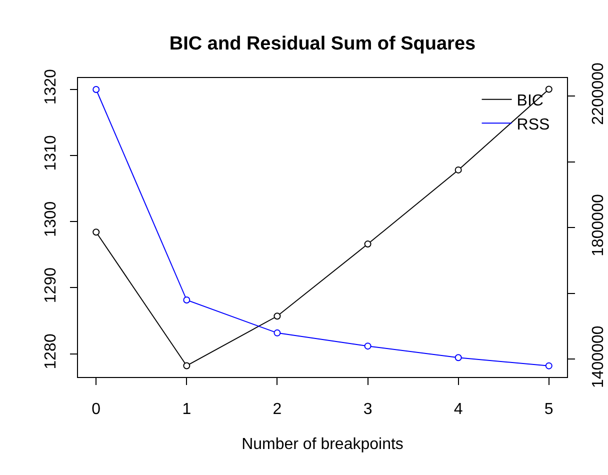 The height and width of the screenshot is (475, 608). What do you see at coordinates (51, 285) in the screenshot?
I see `y-tick-label: 1290` at bounding box center [51, 285].